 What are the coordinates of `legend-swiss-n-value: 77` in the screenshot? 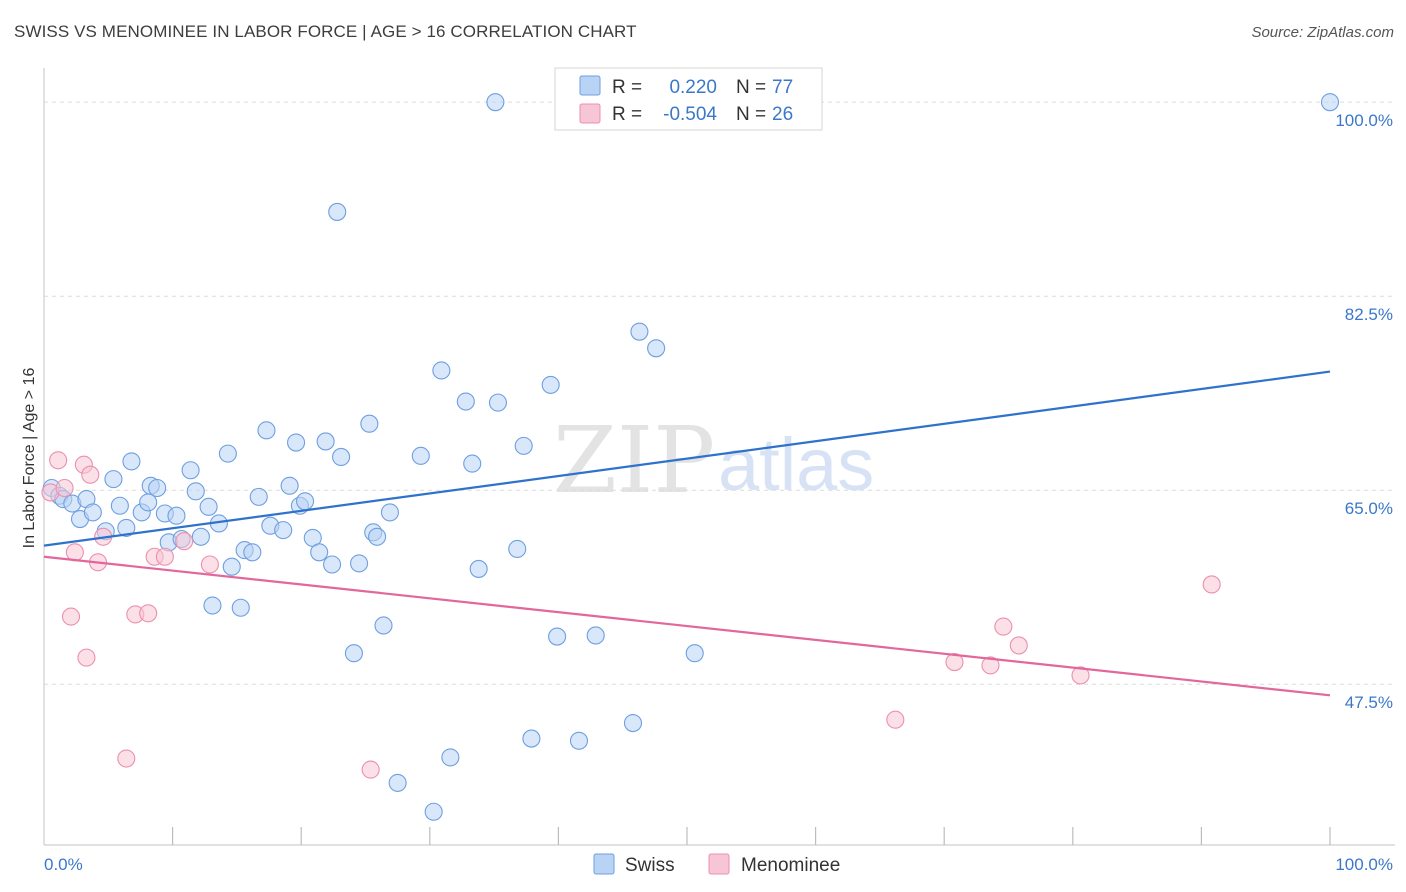 It's located at (782, 87).